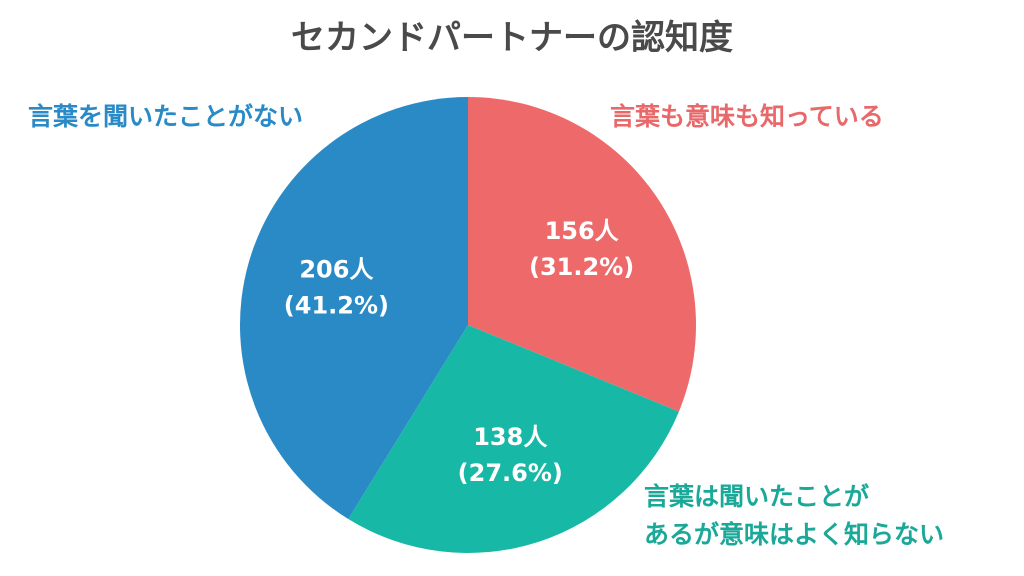  What do you see at coordinates (582, 231) in the screenshot?
I see `slice-count-label: 156人` at bounding box center [582, 231].